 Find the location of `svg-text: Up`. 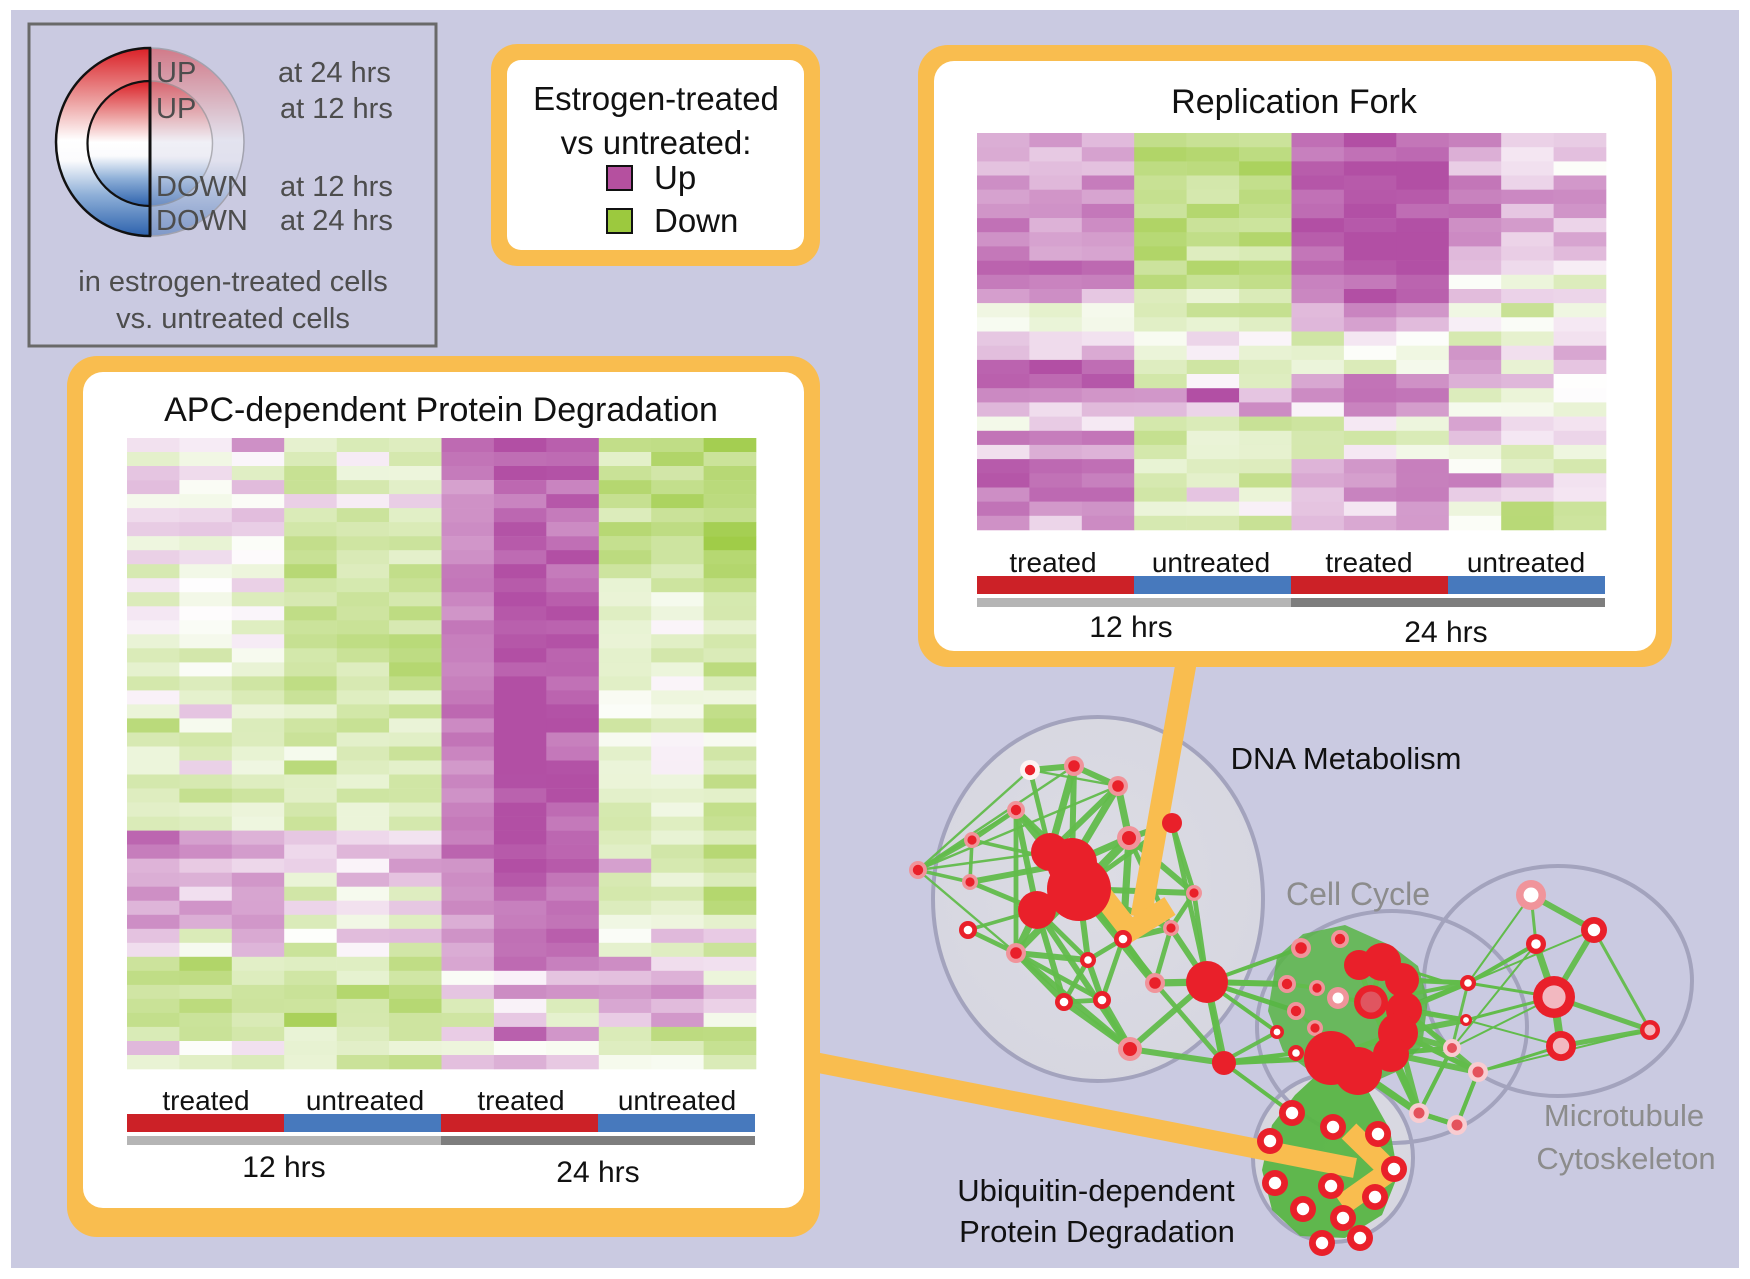

svg-text: Up is located at coordinates (675, 177).